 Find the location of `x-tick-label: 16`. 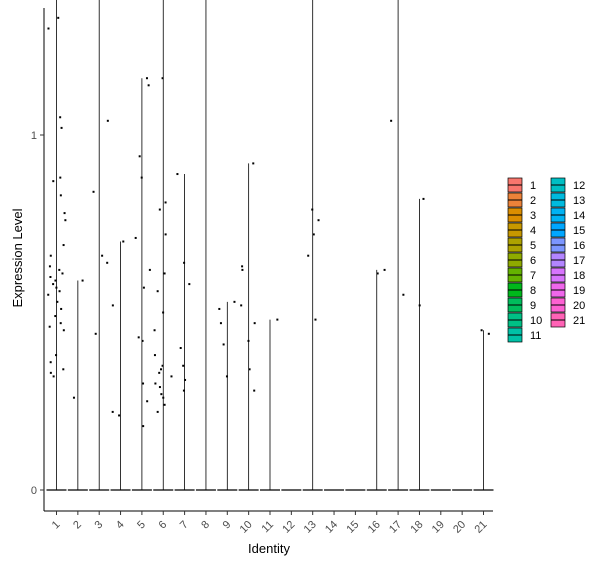

x-tick-label: 16 is located at coordinates (374, 527).